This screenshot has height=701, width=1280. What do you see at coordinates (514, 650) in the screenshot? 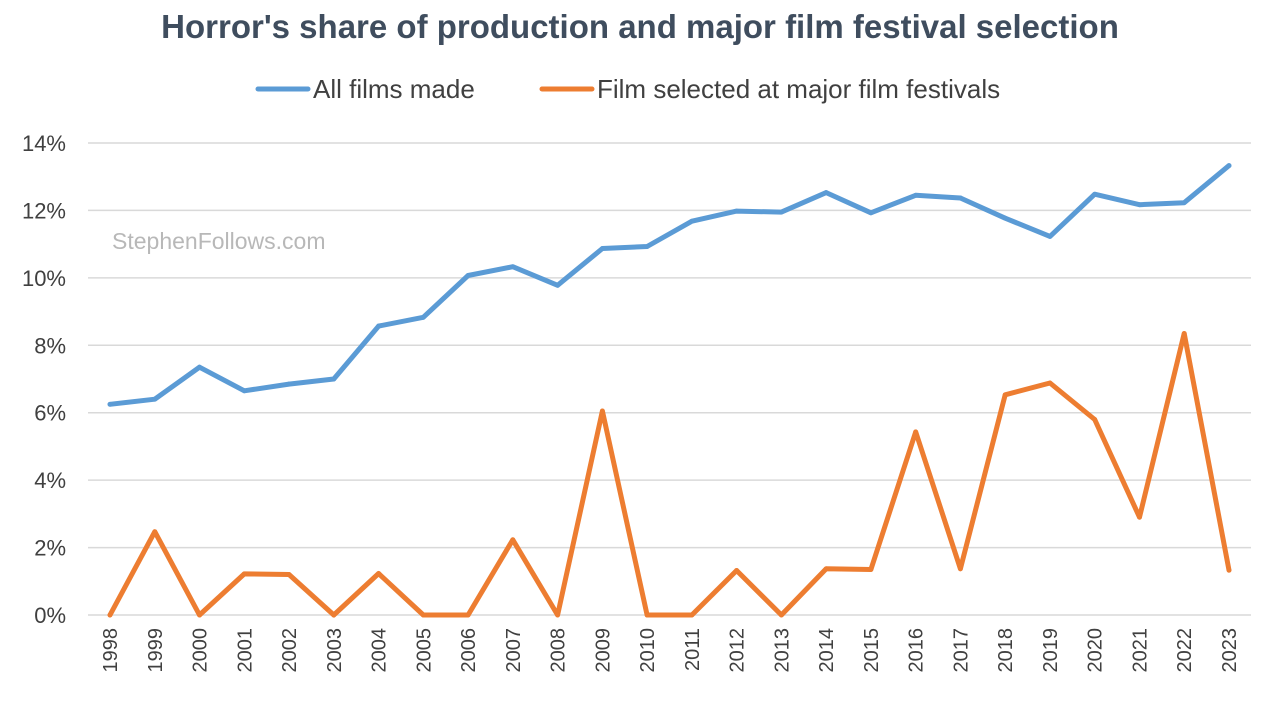
I see `x-tick-label: 2007` at bounding box center [514, 650].